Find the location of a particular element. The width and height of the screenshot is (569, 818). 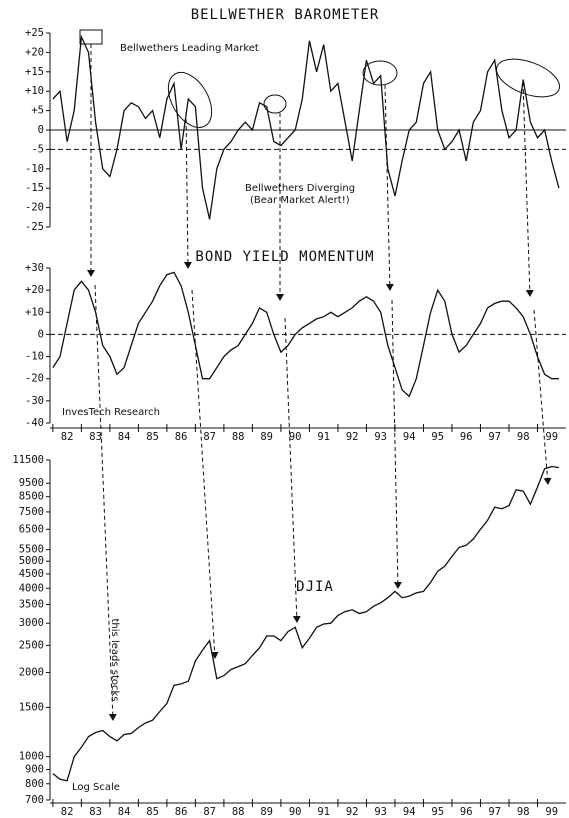

y-tick-label: +25 is located at coordinates (34, 33).